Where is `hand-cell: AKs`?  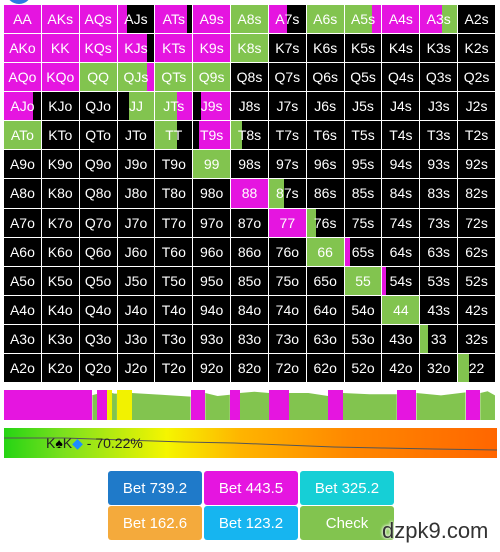 hand-cell: AKs is located at coordinates (60, 19).